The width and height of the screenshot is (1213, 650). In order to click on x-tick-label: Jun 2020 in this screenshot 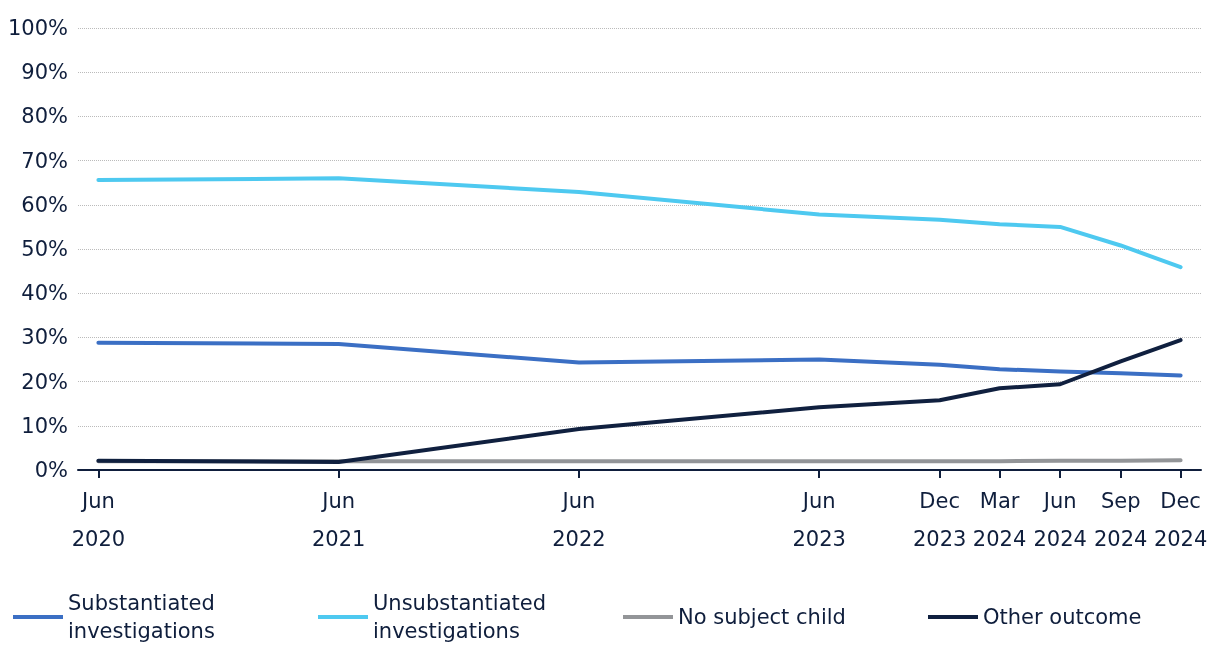, I will do `click(98, 520)`.